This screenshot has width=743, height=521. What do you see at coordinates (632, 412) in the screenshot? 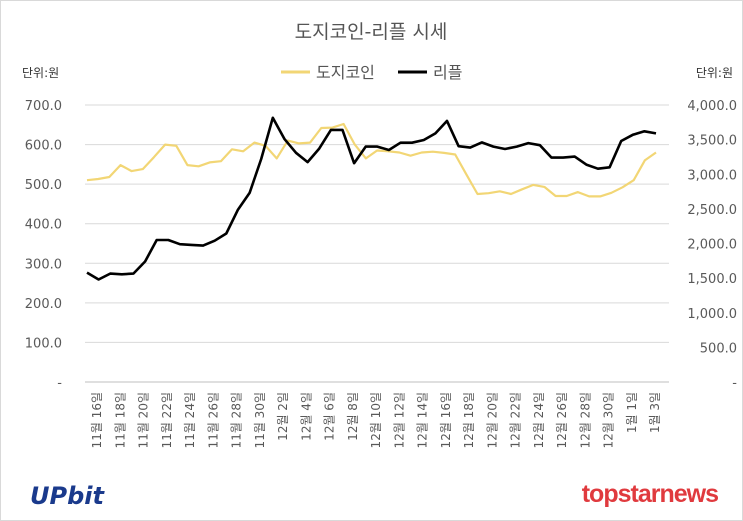
I see `x-tick-label: 1월 1일` at bounding box center [632, 412].